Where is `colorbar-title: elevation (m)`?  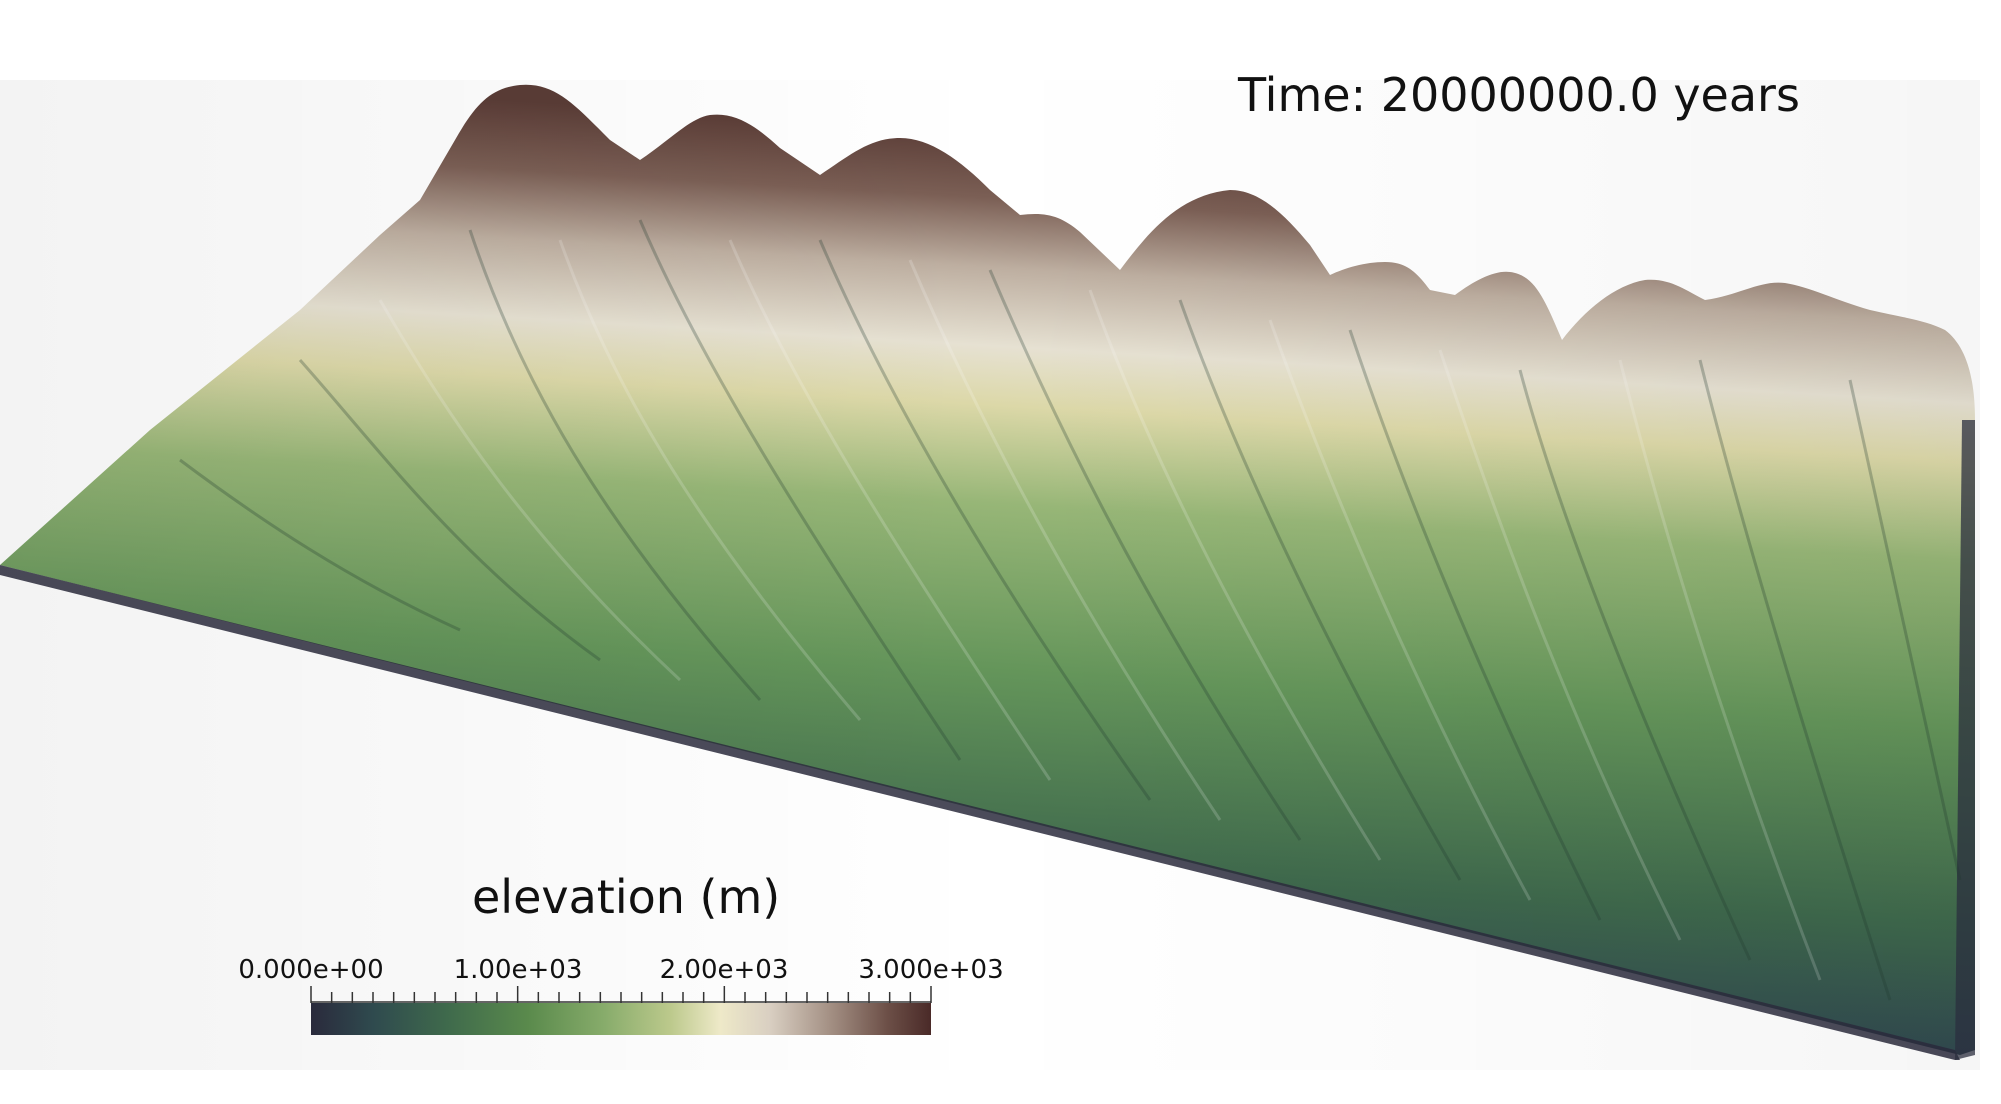 colorbar-title: elevation (m) is located at coordinates (626, 897).